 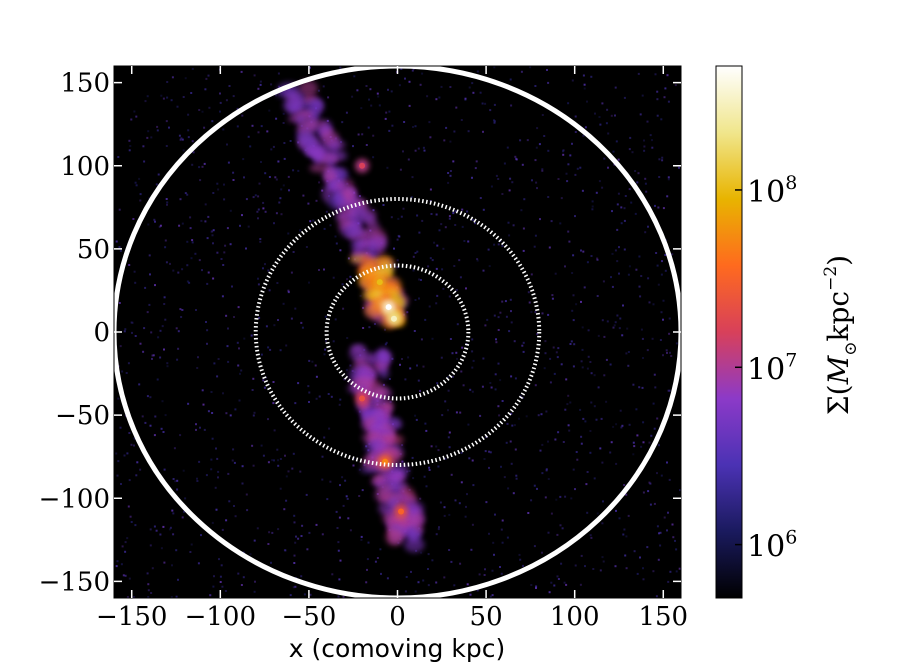 I want to click on x-tick-label: −50, so click(x=308, y=617).